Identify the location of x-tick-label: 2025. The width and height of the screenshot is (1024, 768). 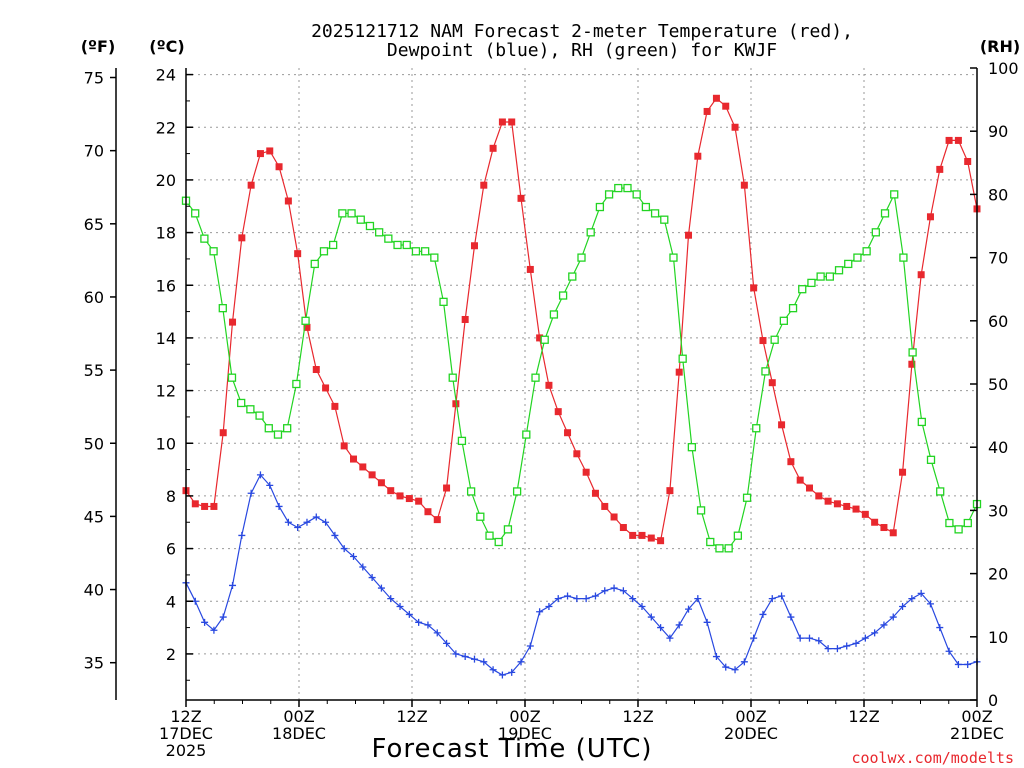
(186, 750).